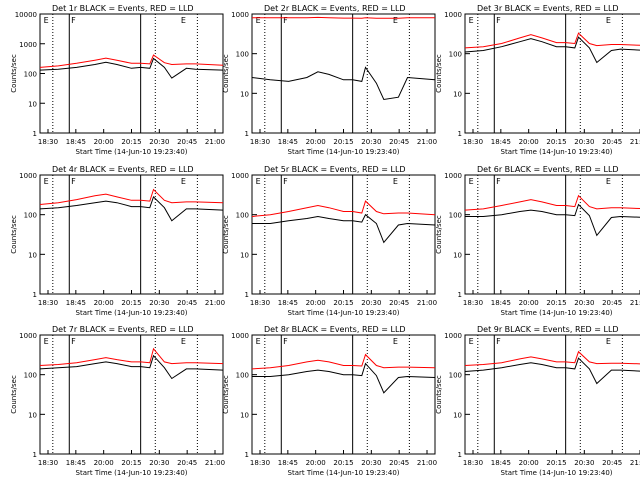 This screenshot has width=640, height=480. What do you see at coordinates (548, 329) in the screenshot?
I see `panel-title: Det 9r BLACK = Events, RED = LLD` at bounding box center [548, 329].